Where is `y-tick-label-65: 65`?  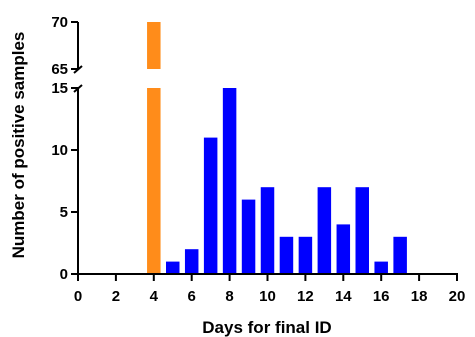 y-tick-label-65: 65 is located at coordinates (59, 69).